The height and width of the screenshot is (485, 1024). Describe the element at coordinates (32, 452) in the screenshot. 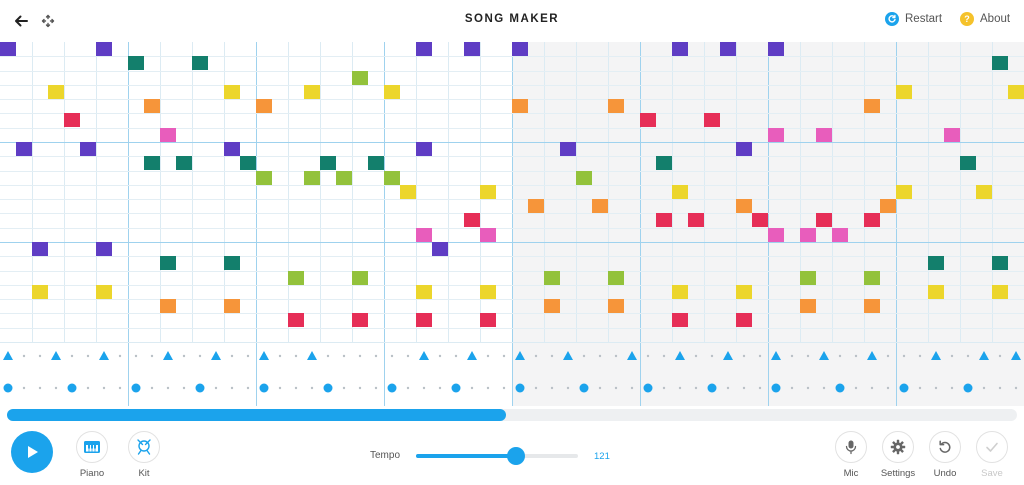

I see `play-button` at that location.